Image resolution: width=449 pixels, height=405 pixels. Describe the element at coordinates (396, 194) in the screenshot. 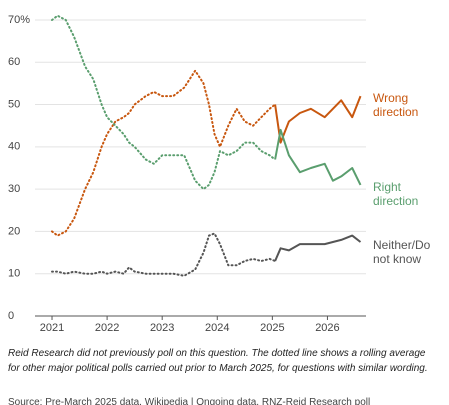

I see `series-label: Right direction` at that location.